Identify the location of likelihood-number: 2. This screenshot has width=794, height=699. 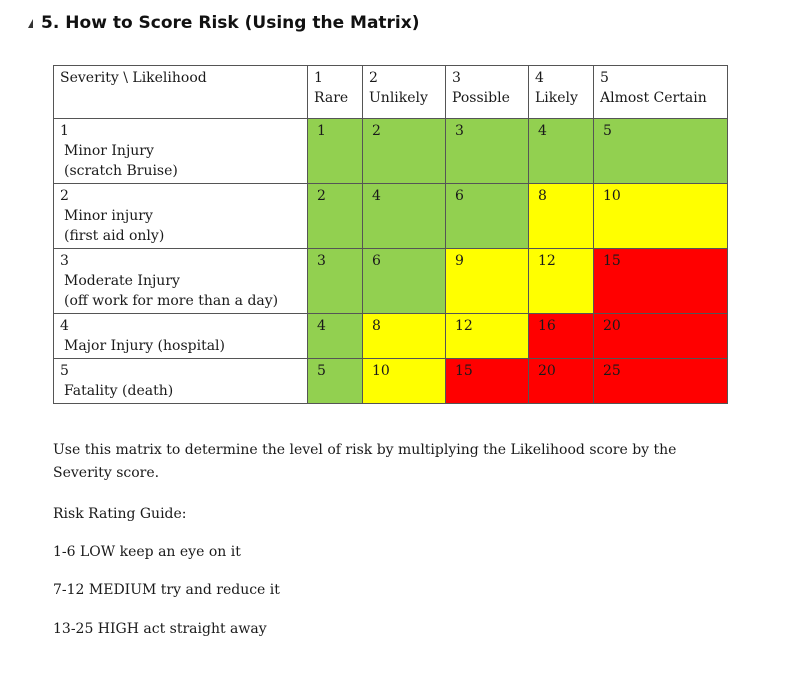
(373, 78).